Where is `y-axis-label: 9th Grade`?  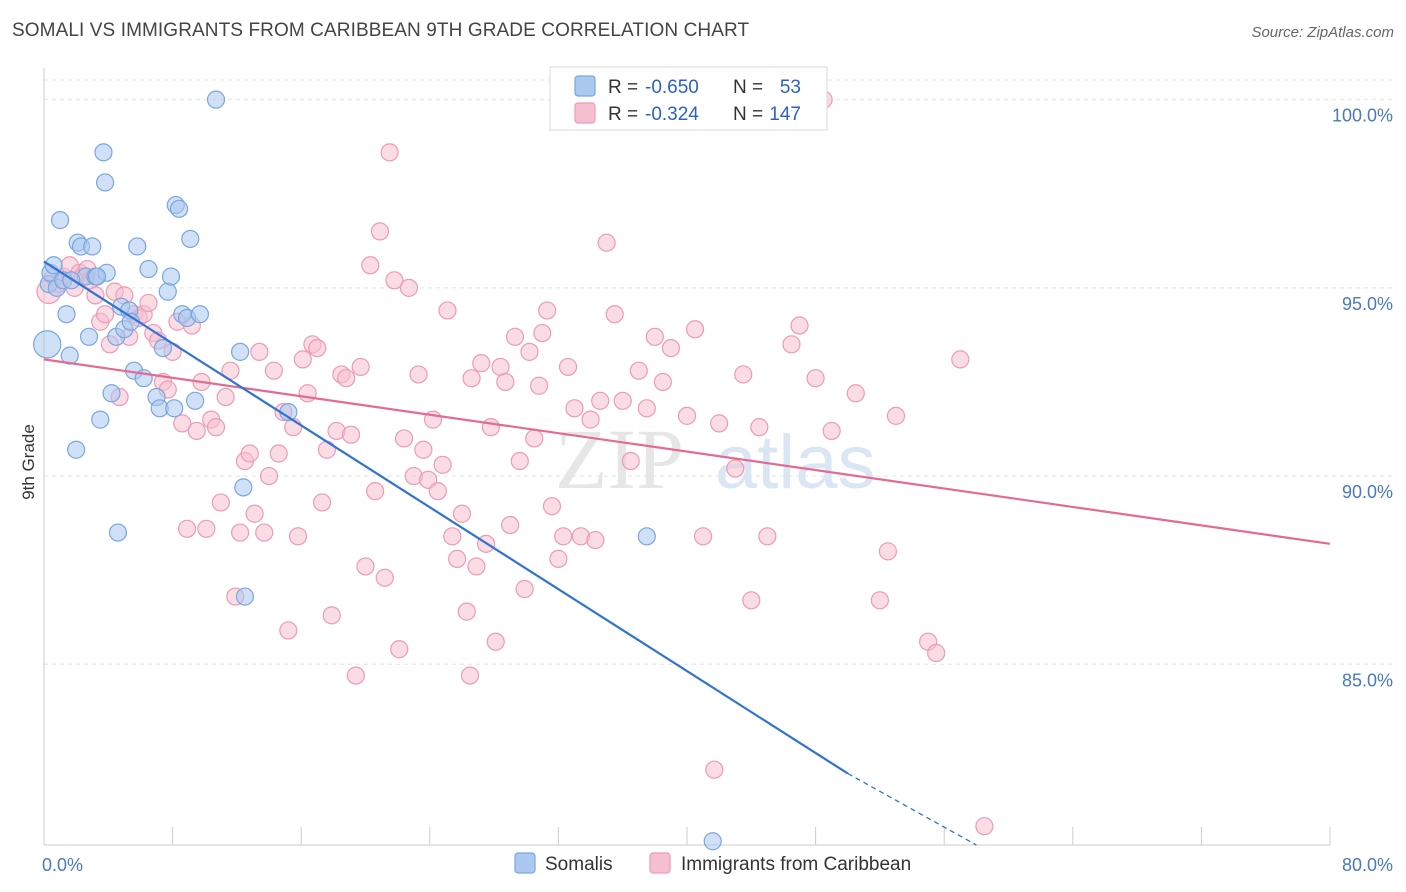 y-axis-label: 9th Grade is located at coordinates (28, 462).